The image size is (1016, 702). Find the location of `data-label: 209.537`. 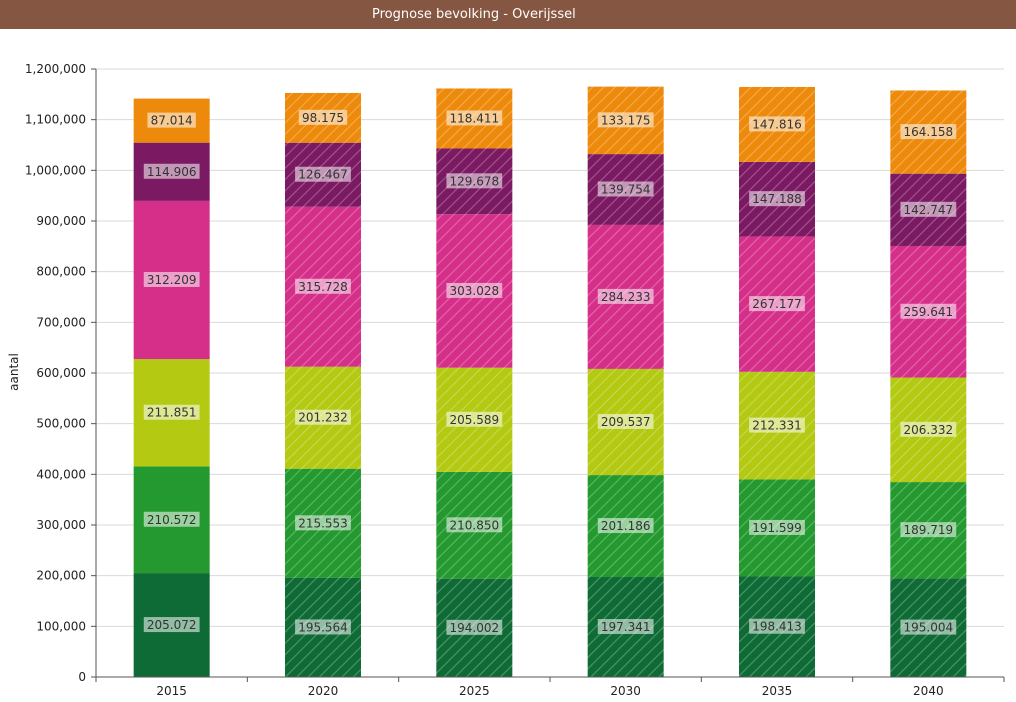

data-label: 209.537 is located at coordinates (626, 422).